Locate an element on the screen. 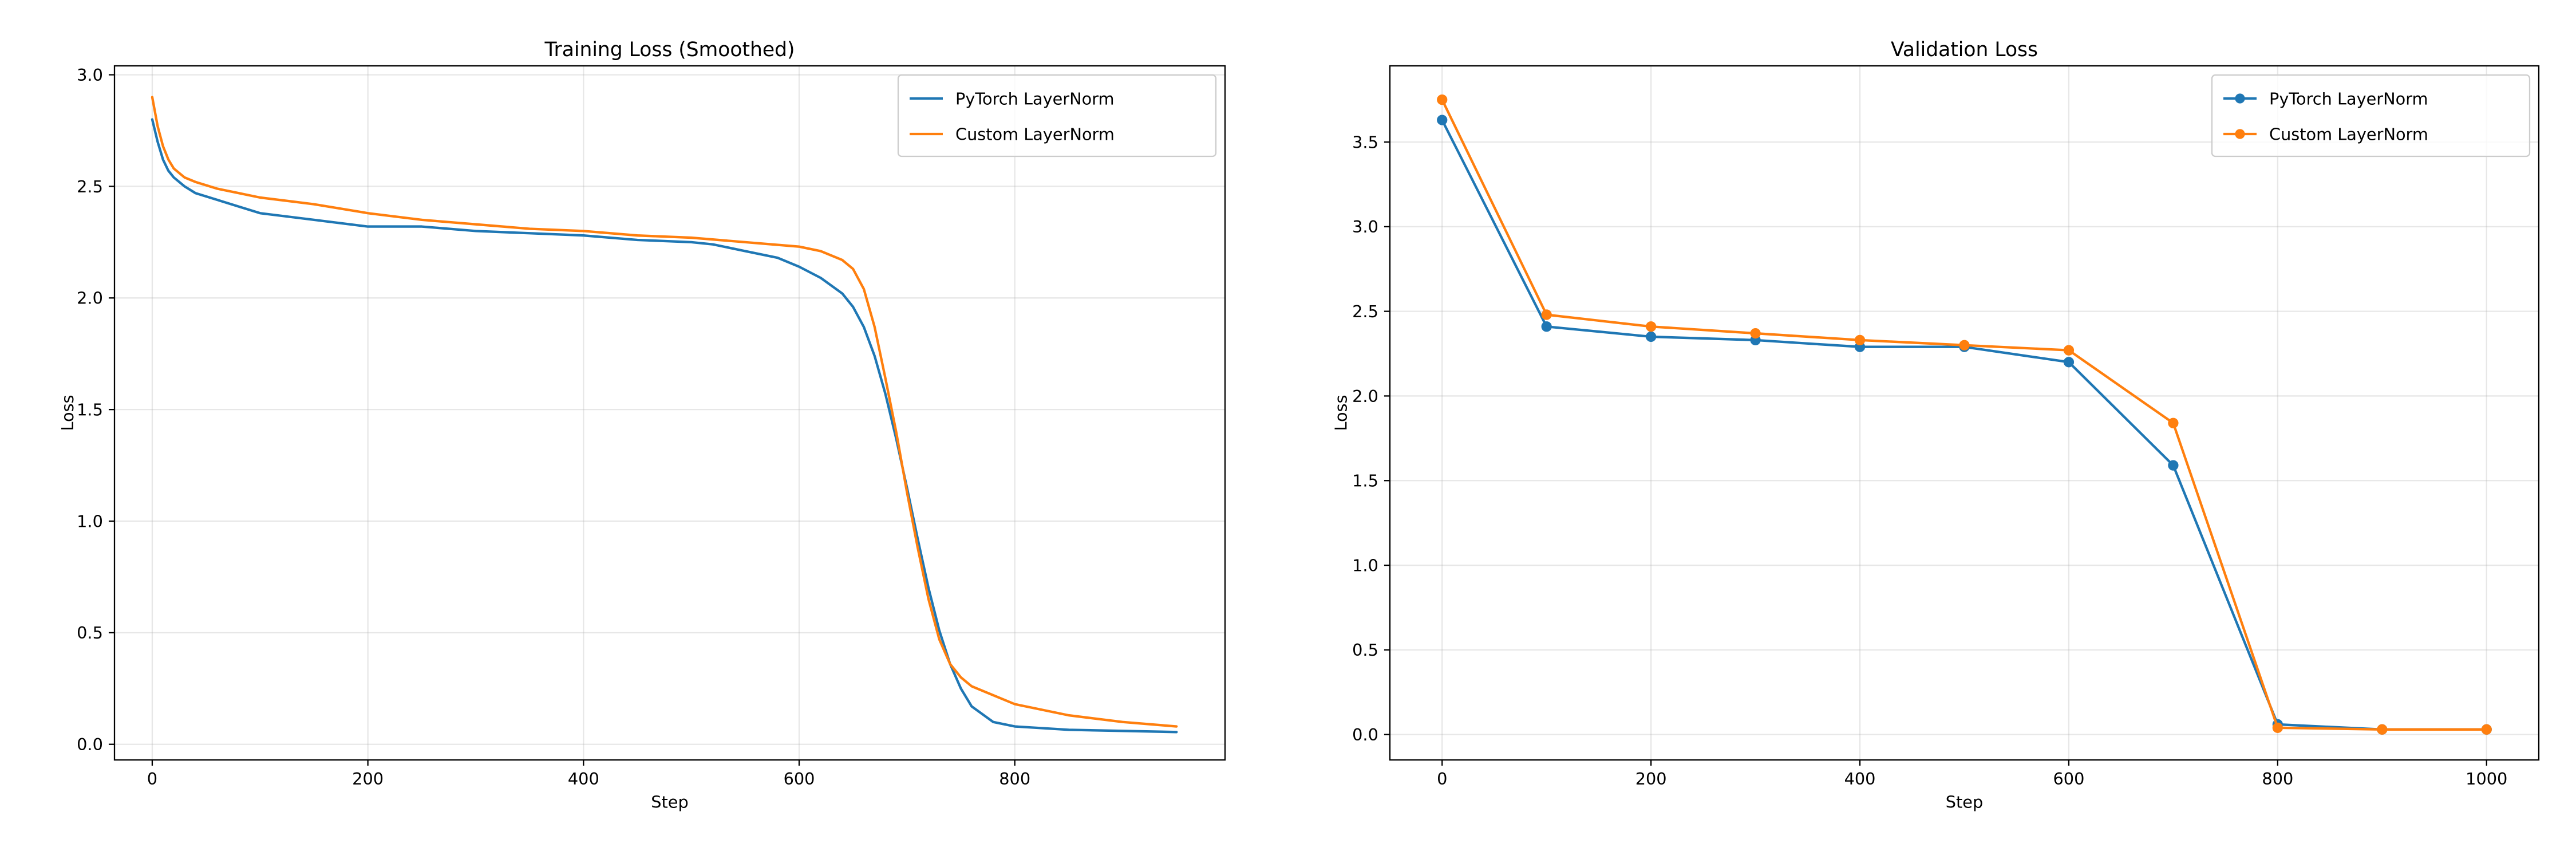  chart-title: Training Loss (Smoothed) is located at coordinates (669, 49).